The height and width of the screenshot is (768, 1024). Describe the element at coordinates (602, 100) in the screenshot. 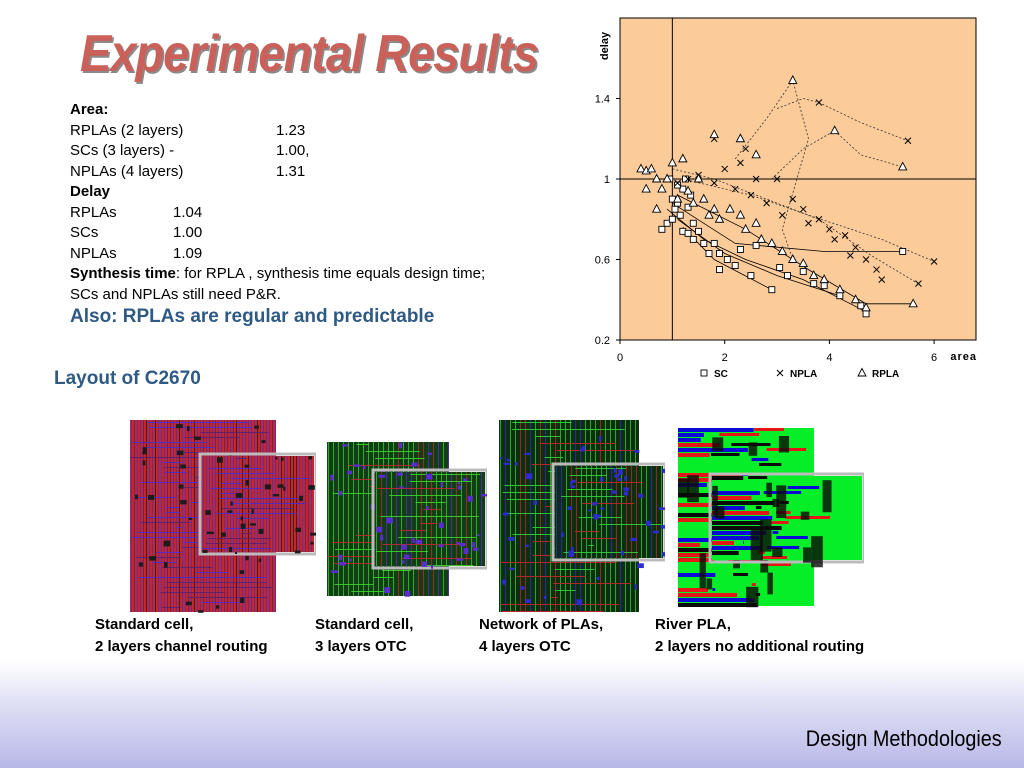

I see `y-tick-label: 1.4` at that location.